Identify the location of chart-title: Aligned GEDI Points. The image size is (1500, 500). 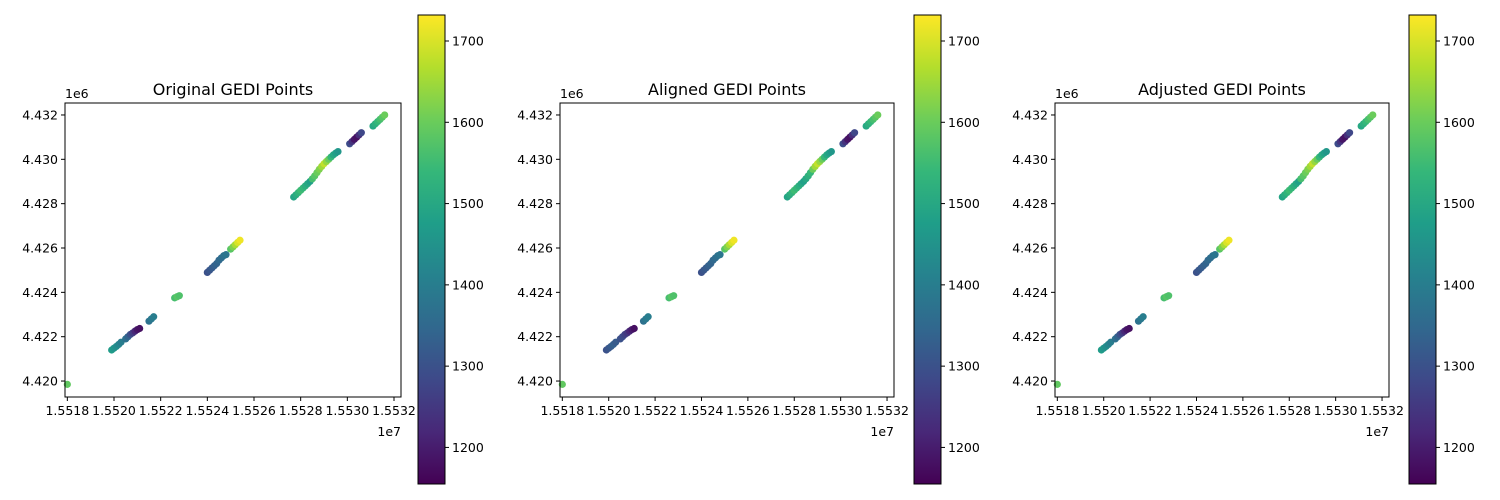
(727, 89).